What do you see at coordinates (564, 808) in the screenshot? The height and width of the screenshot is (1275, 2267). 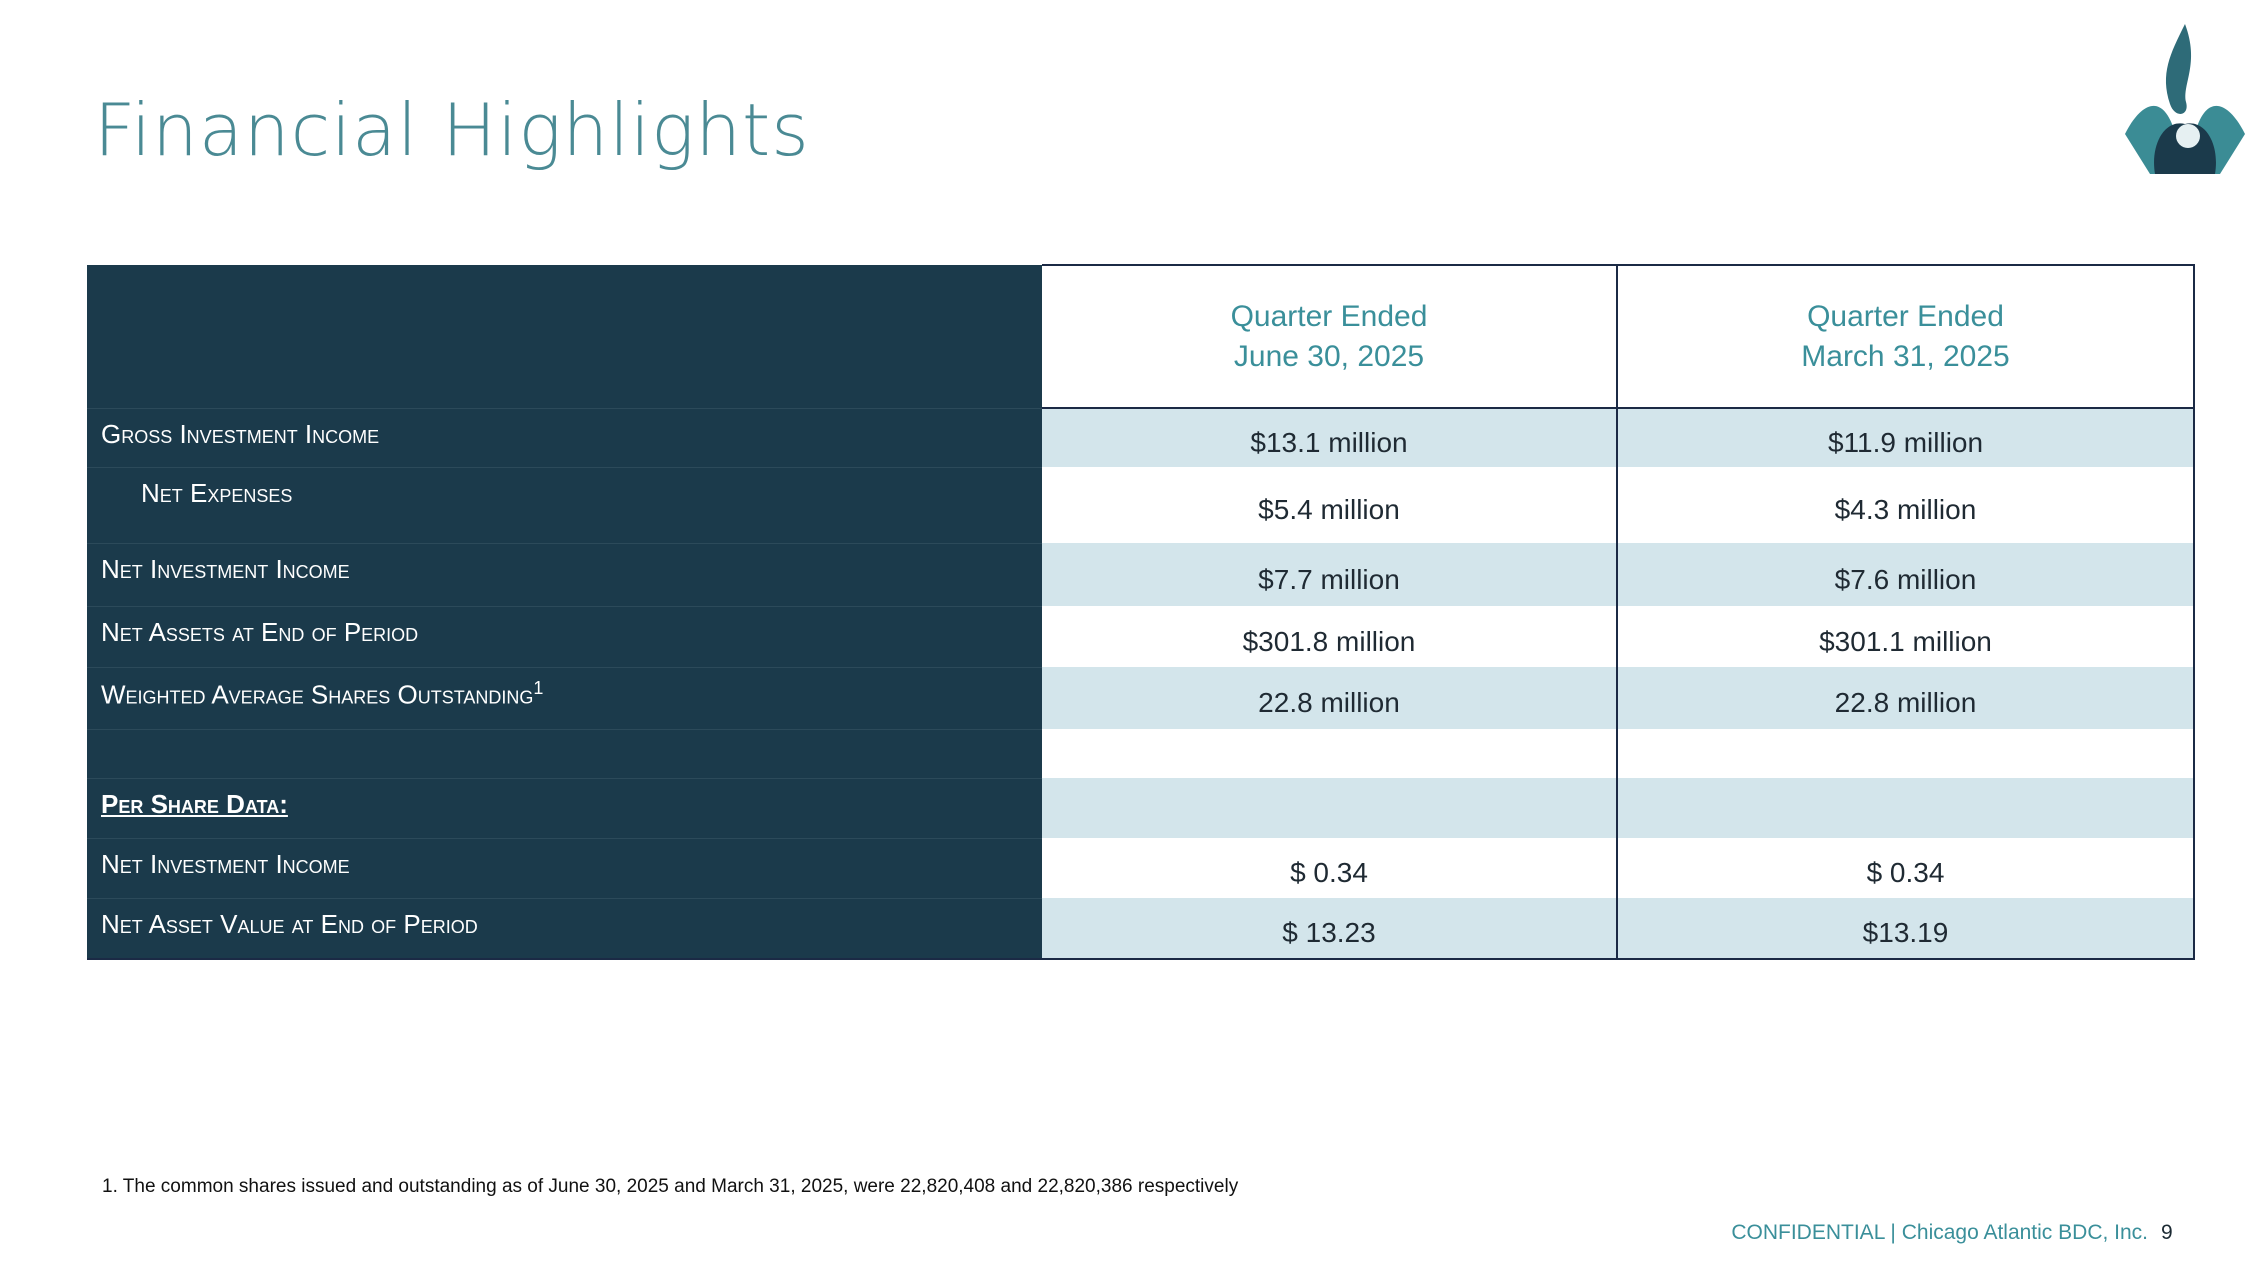 I see `section-label-cell: Per Share Data:` at bounding box center [564, 808].